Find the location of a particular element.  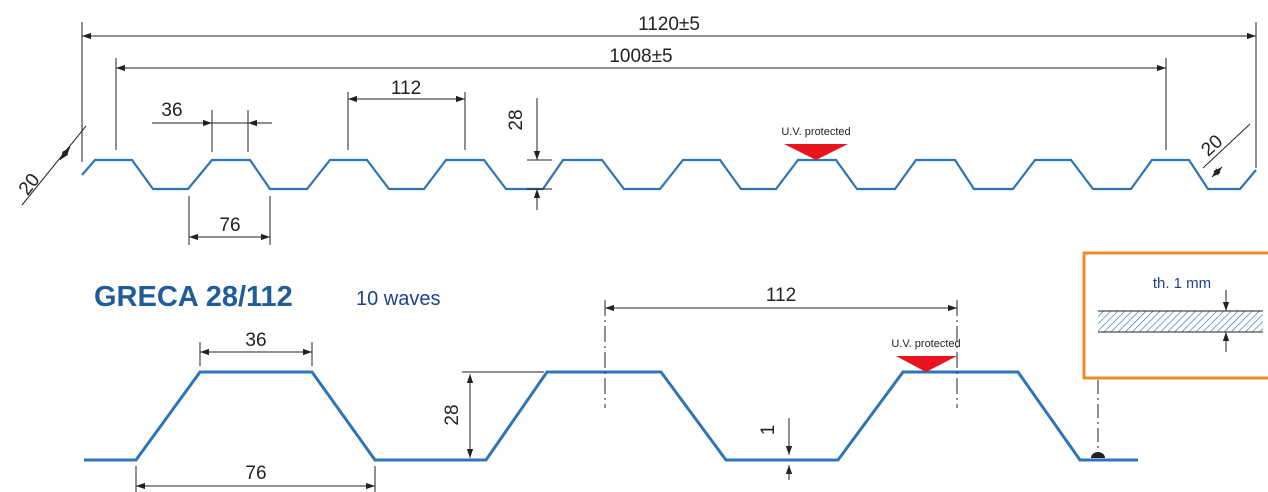

top-height-dimension: 28 is located at coordinates (529, 154).